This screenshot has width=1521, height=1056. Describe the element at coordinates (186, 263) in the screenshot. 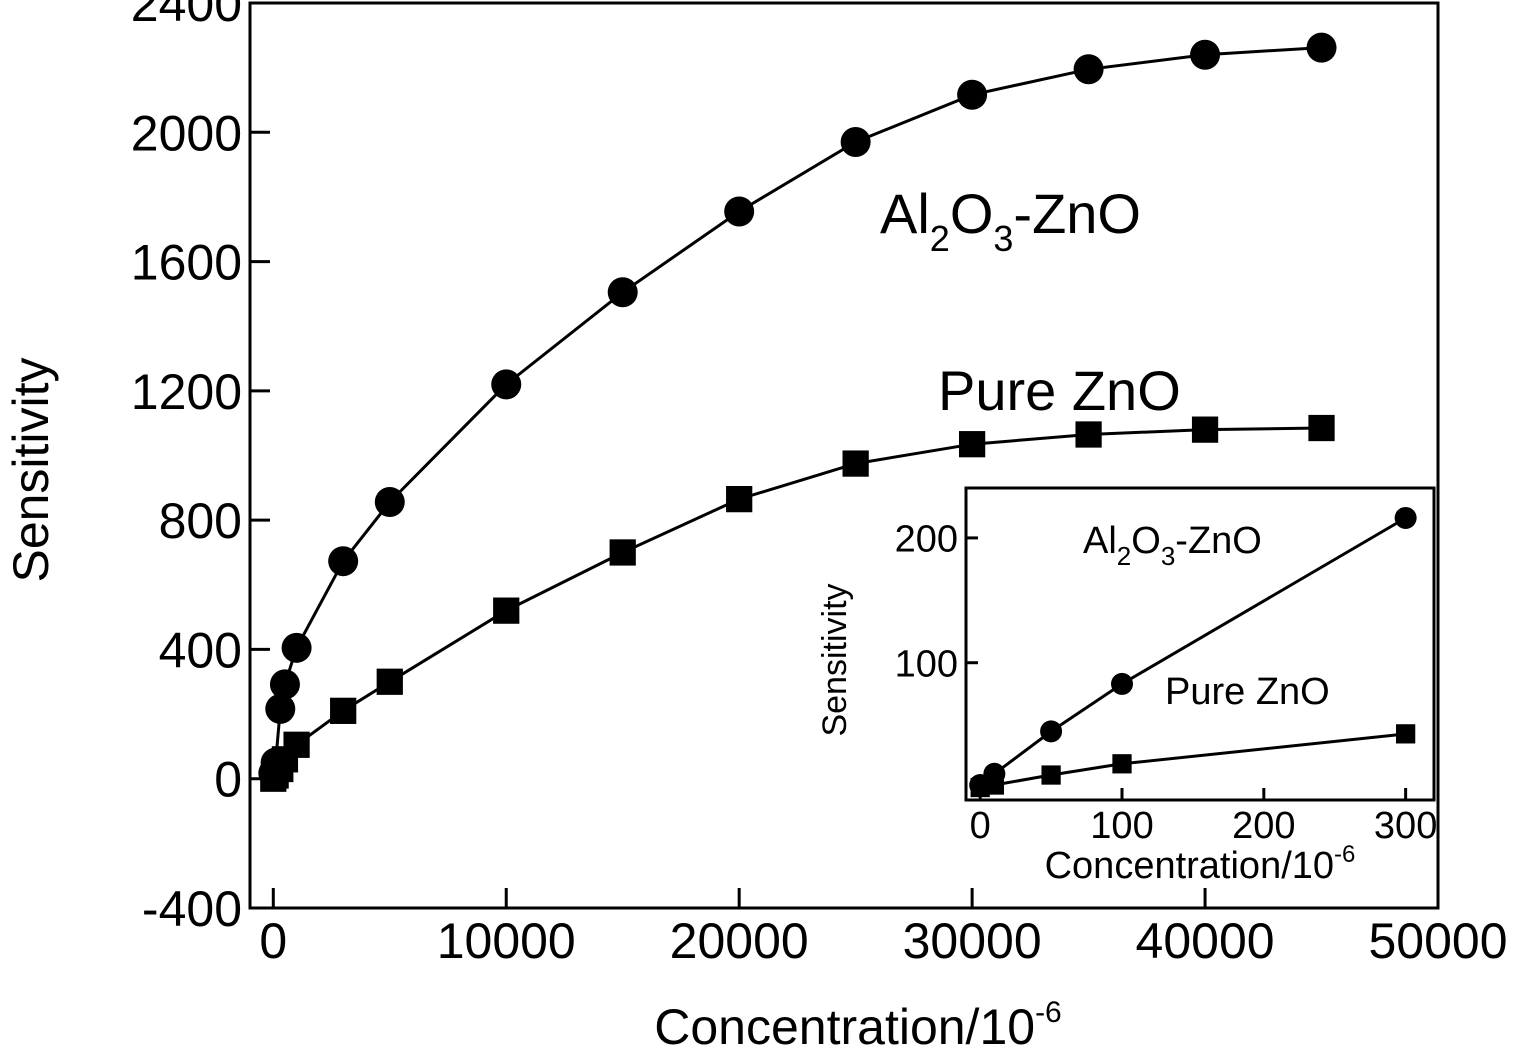

I see `main-y-tick-label: 1600` at that location.